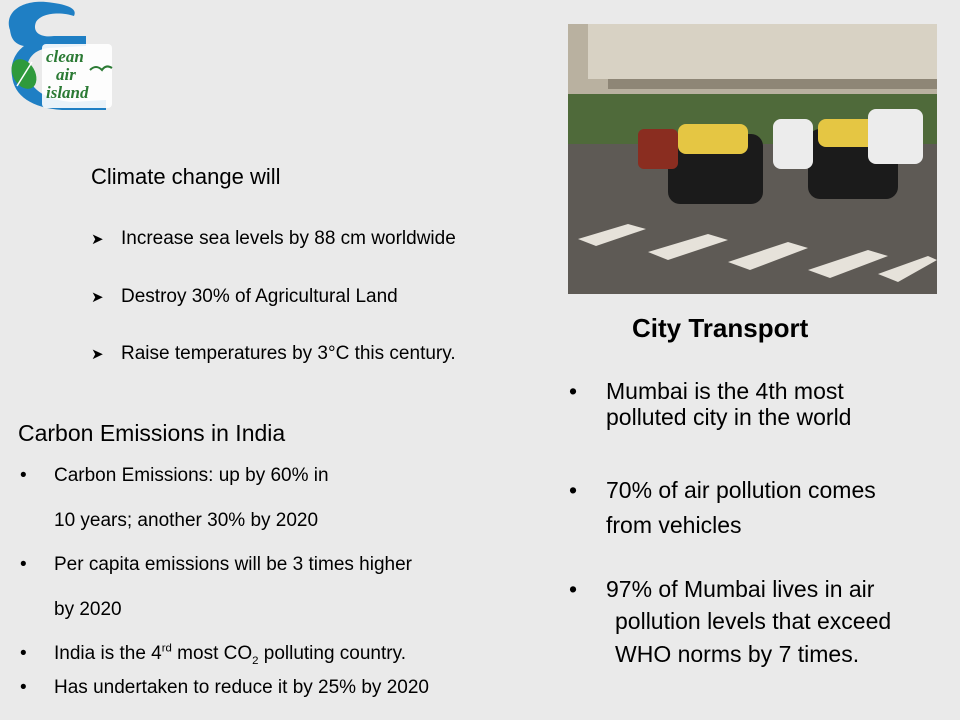 Image resolution: width=960 pixels, height=720 pixels. What do you see at coordinates (780, 156) in the screenshot?
I see `taxi-cars` at bounding box center [780, 156].